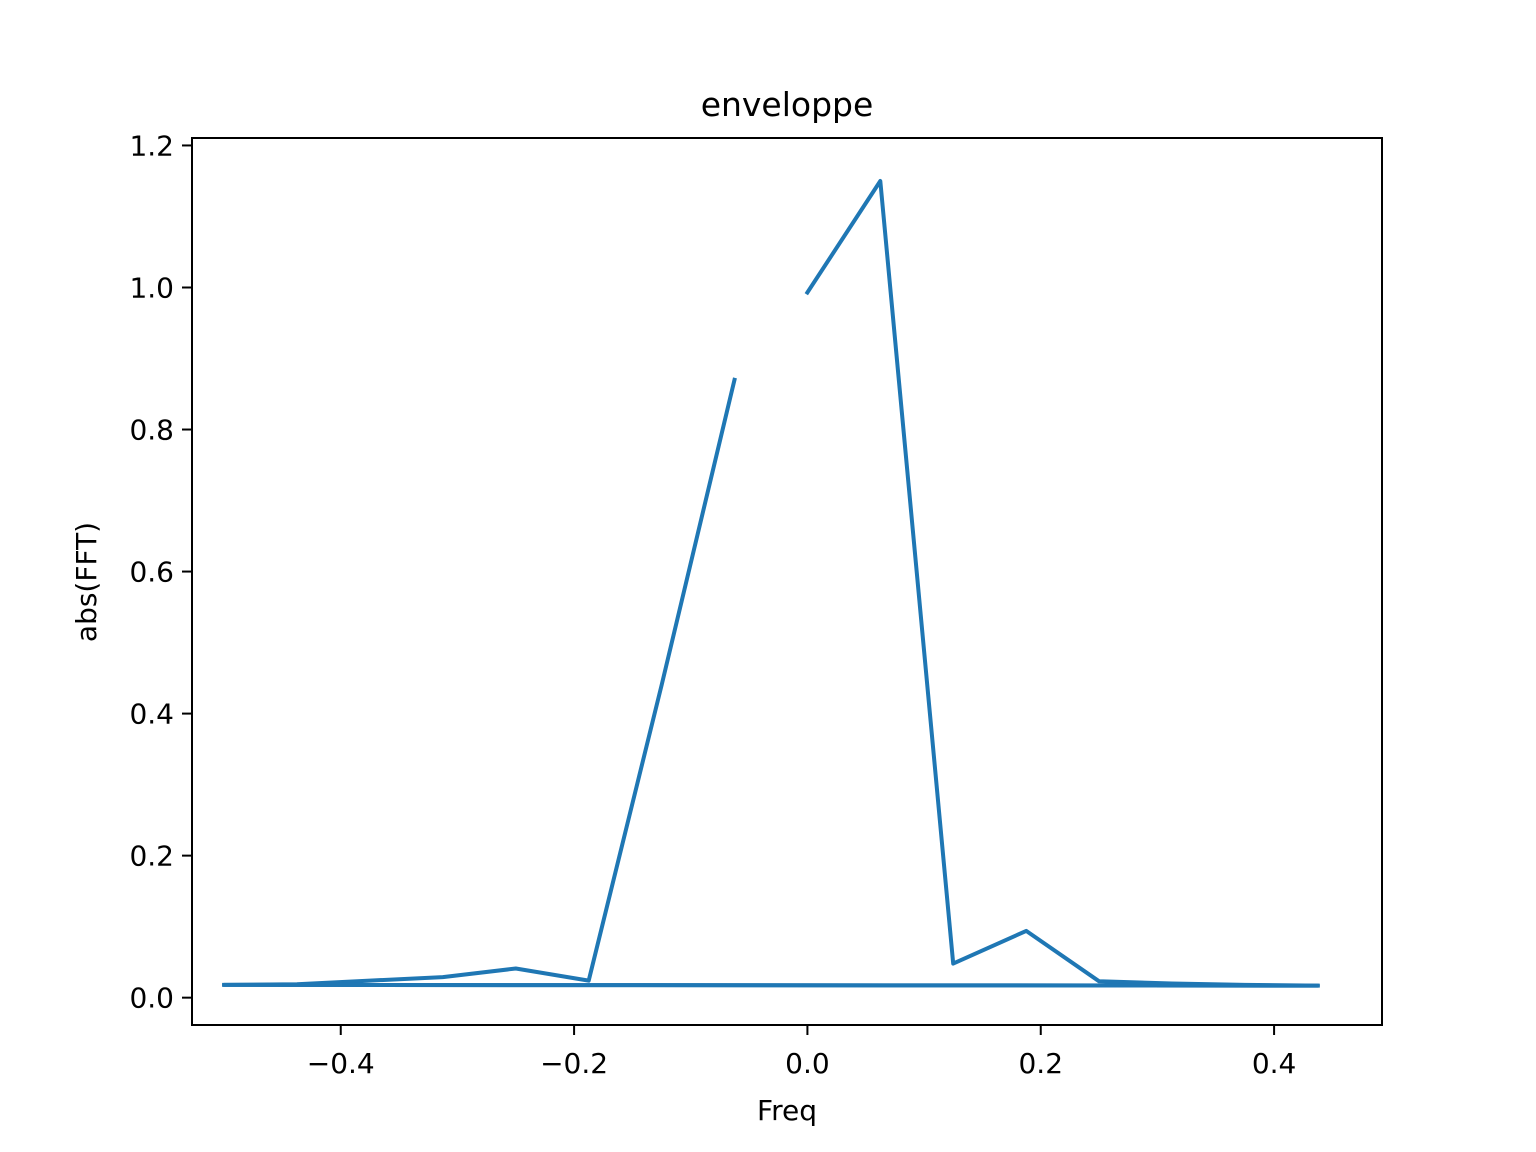 The width and height of the screenshot is (1536, 1152). What do you see at coordinates (86, 582) in the screenshot?
I see `y-axis-label: abs(FFT)` at bounding box center [86, 582].